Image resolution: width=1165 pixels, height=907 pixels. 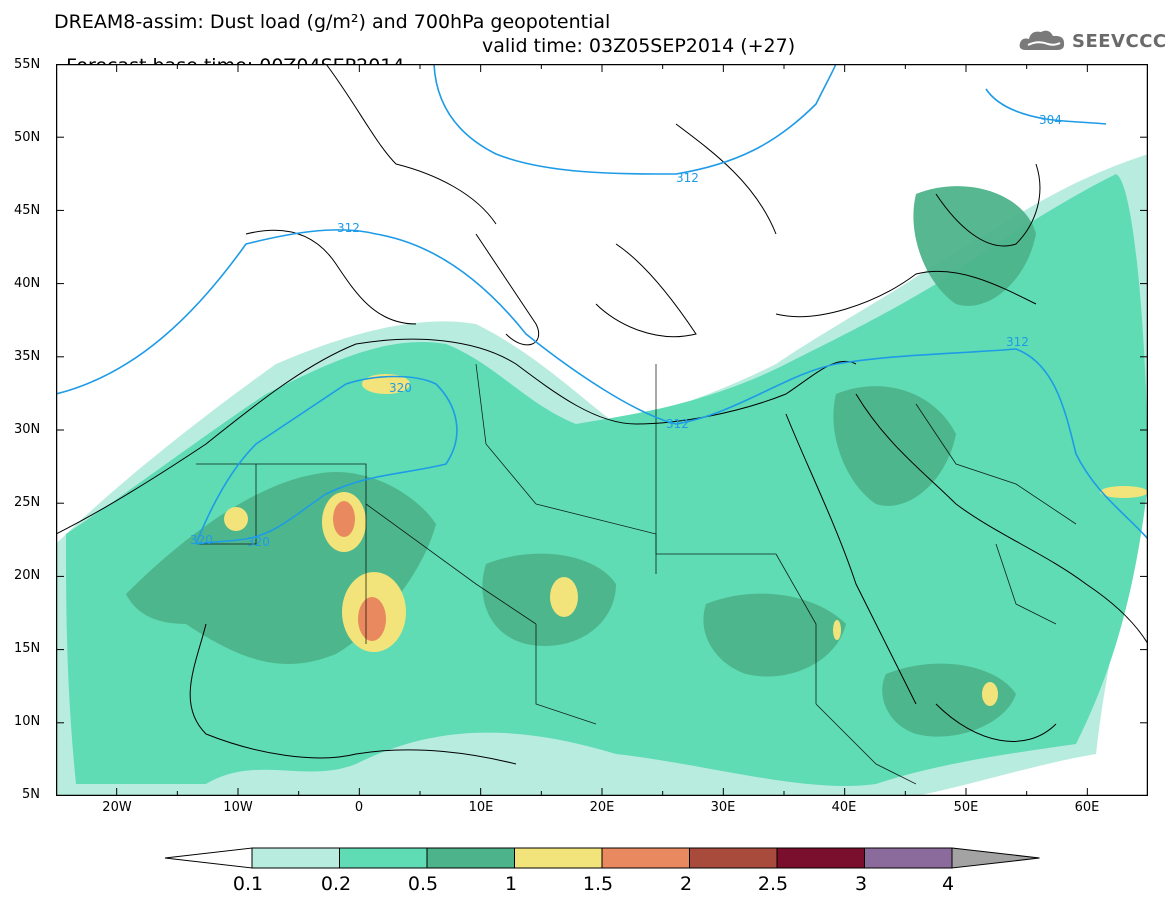 What do you see at coordinates (861, 884) in the screenshot?
I see `colorbar-label: 3` at bounding box center [861, 884].